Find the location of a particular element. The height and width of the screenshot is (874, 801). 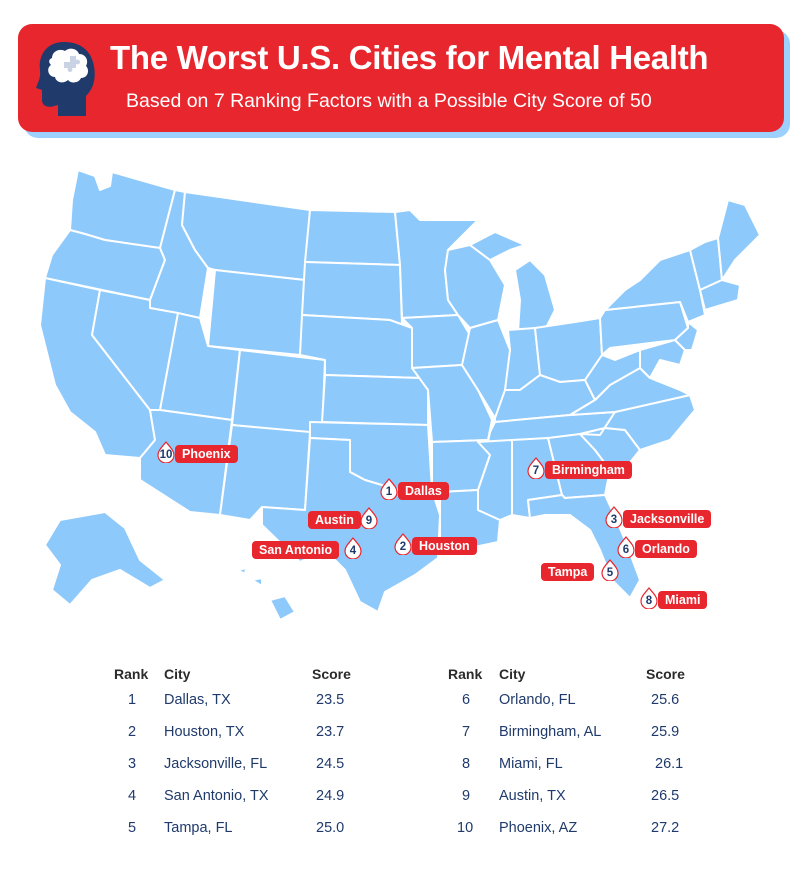

rank-cell: 10 is located at coordinates (465, 828).